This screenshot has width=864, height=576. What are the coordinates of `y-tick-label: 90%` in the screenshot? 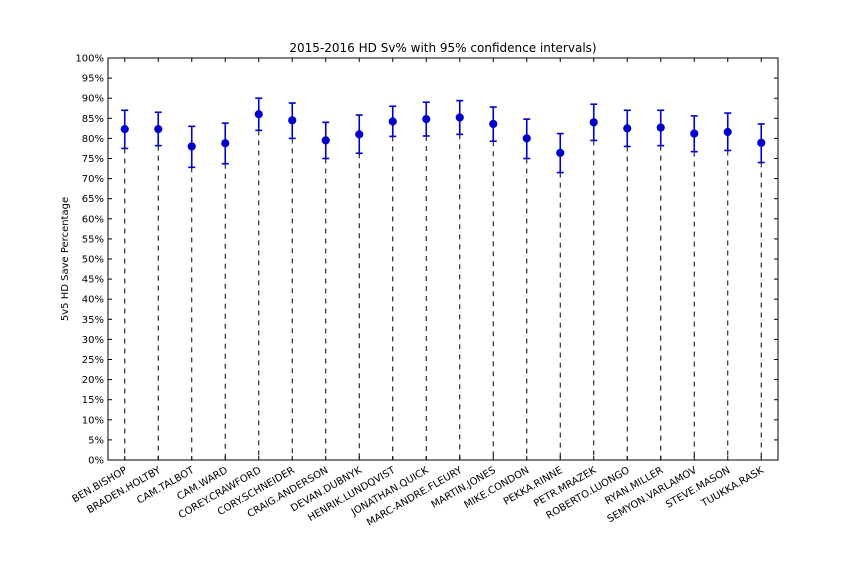 It's located at (93, 99).